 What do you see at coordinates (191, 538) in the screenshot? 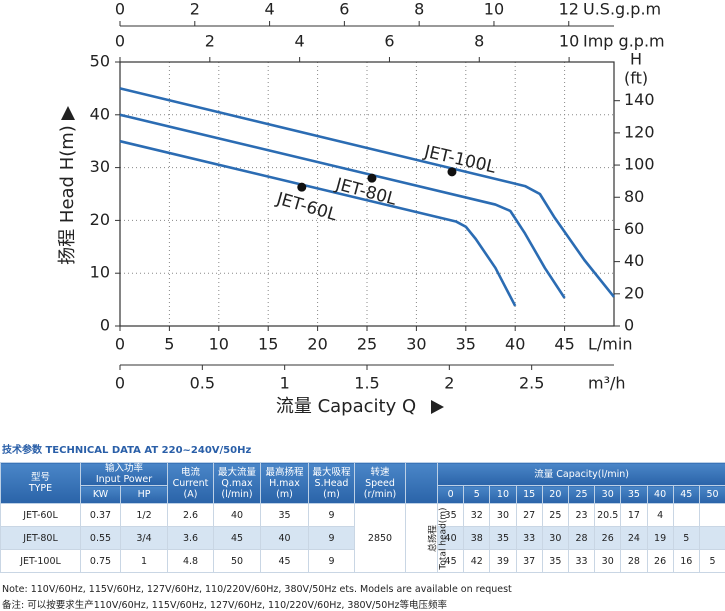
I see `cell: 3.6` at bounding box center [191, 538].